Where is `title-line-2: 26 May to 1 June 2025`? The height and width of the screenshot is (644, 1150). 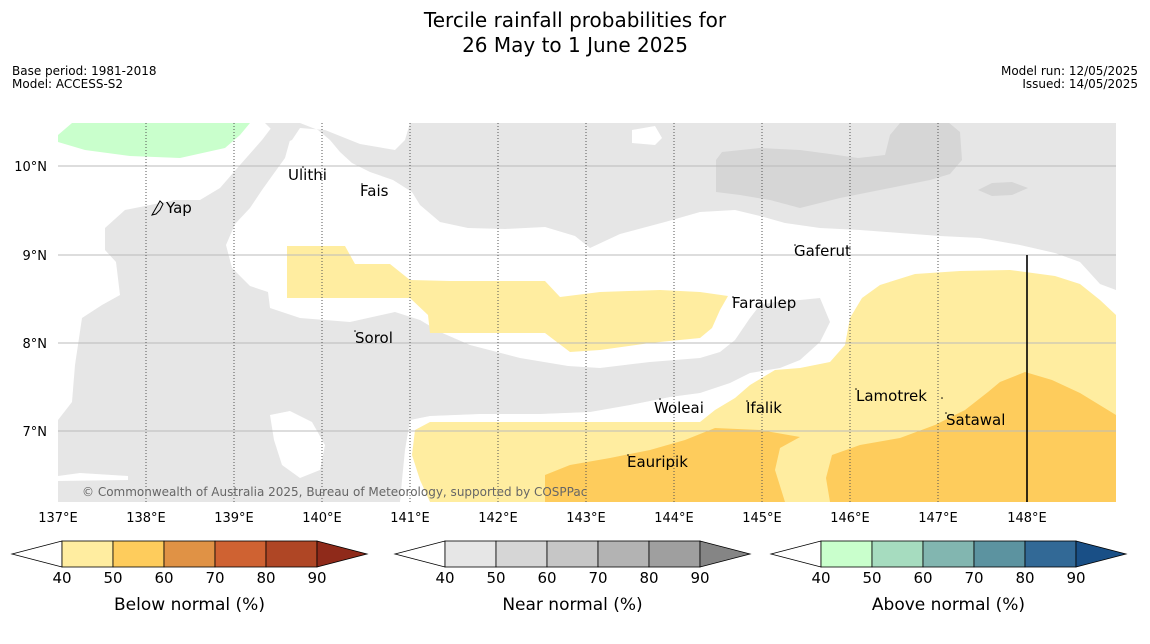 title-line-2: 26 May to 1 June 2025 is located at coordinates (575, 45).